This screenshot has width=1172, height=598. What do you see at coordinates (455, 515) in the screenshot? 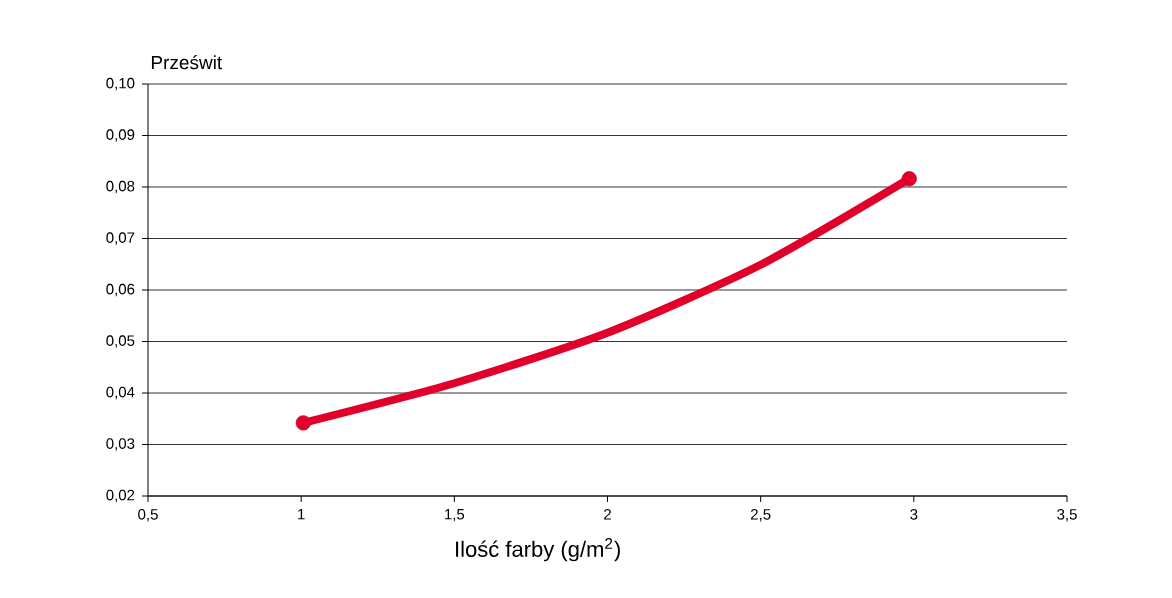
I see `x-tick-label: 1,5` at bounding box center [455, 515].